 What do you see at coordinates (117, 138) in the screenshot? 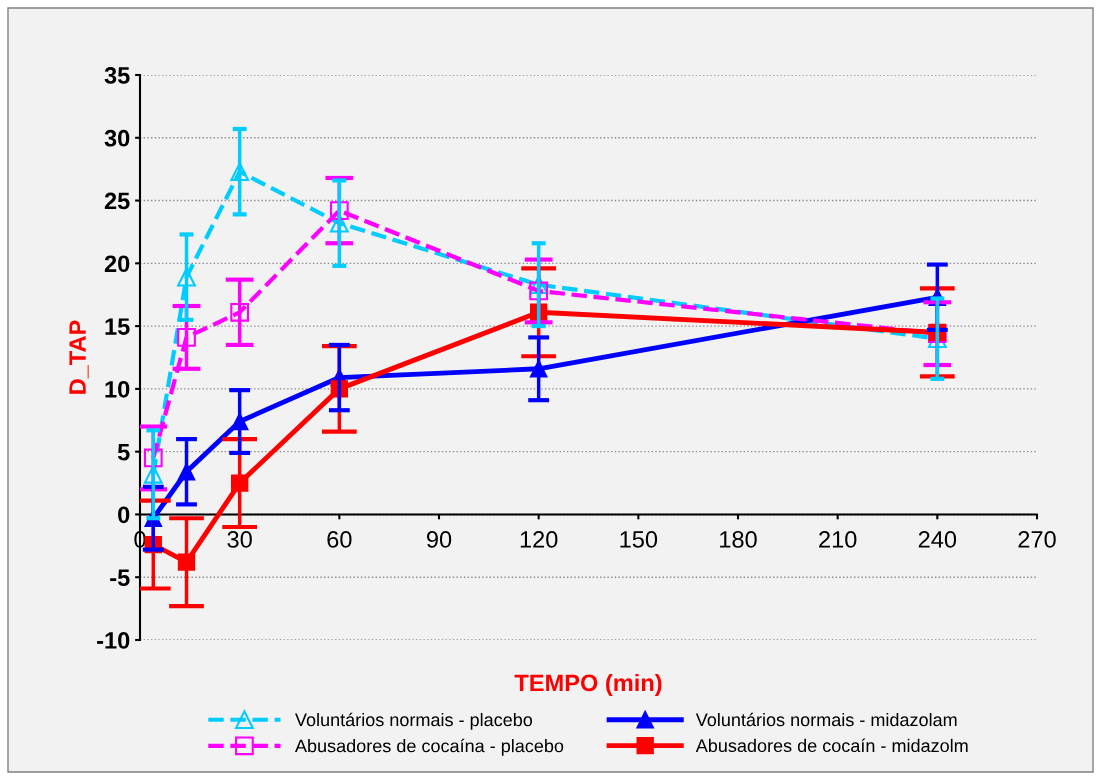
I see `y-tick-label: 30` at bounding box center [117, 138].